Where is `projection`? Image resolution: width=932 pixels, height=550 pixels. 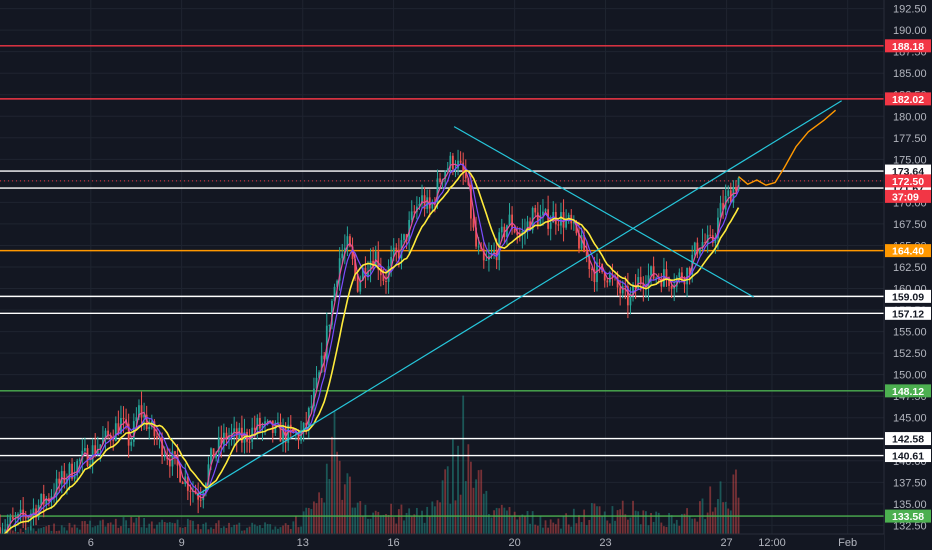 projection is located at coordinates (787, 147).